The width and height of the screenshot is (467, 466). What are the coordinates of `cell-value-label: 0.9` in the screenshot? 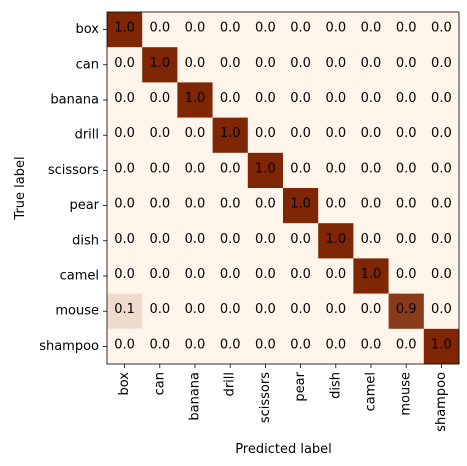 It's located at (406, 309).